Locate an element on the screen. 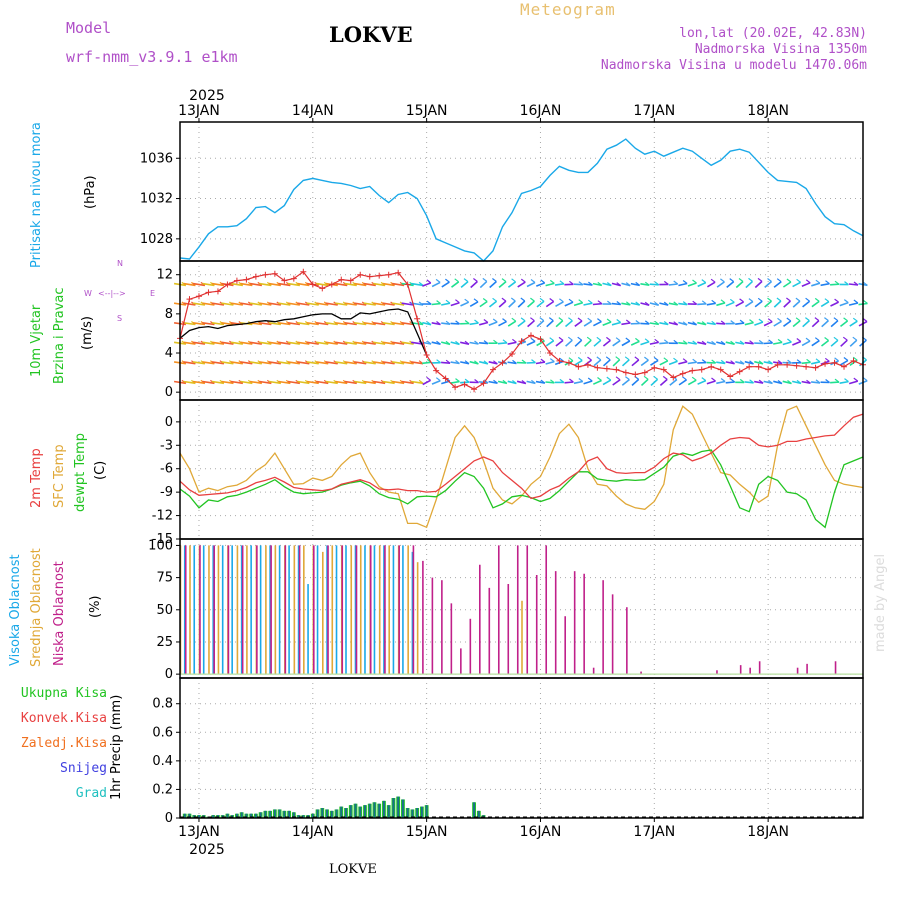 Image resolution: width=900 pixels, height=900 pixels. compass-w: W is located at coordinates (88, 293).